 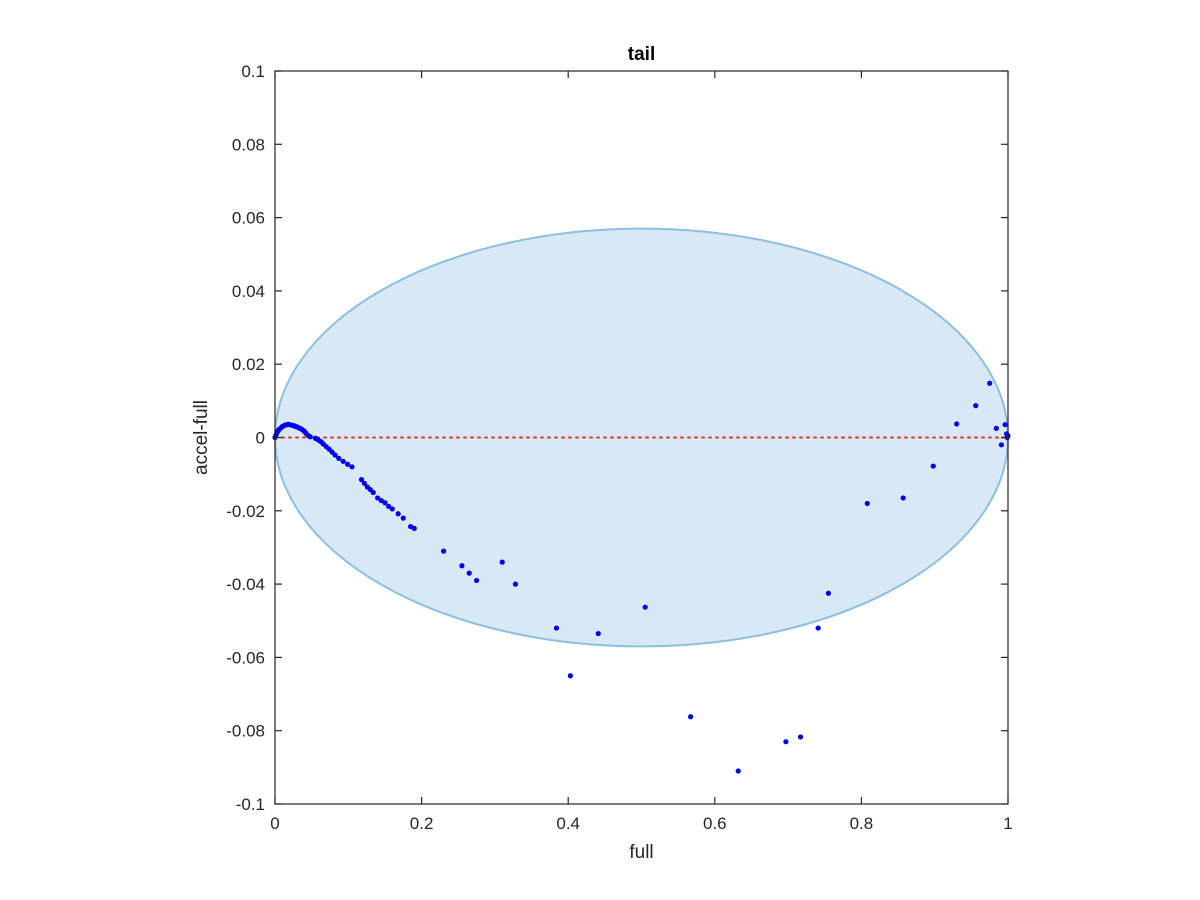 I want to click on y-tick-label: 0, so click(x=260, y=438).